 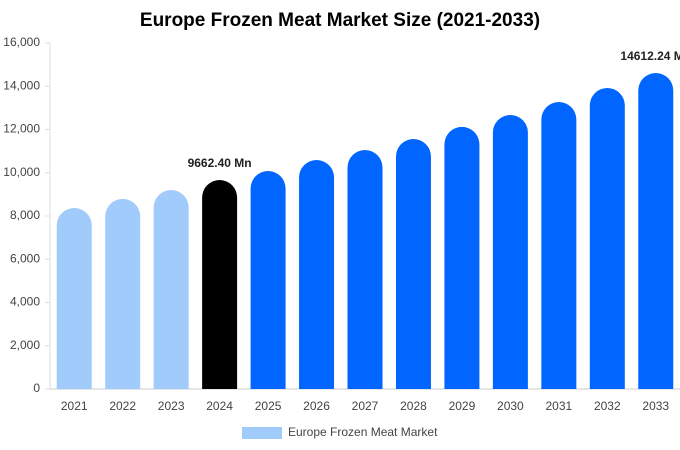 What do you see at coordinates (122, 406) in the screenshot?
I see `x-tick-label: 2022` at bounding box center [122, 406].